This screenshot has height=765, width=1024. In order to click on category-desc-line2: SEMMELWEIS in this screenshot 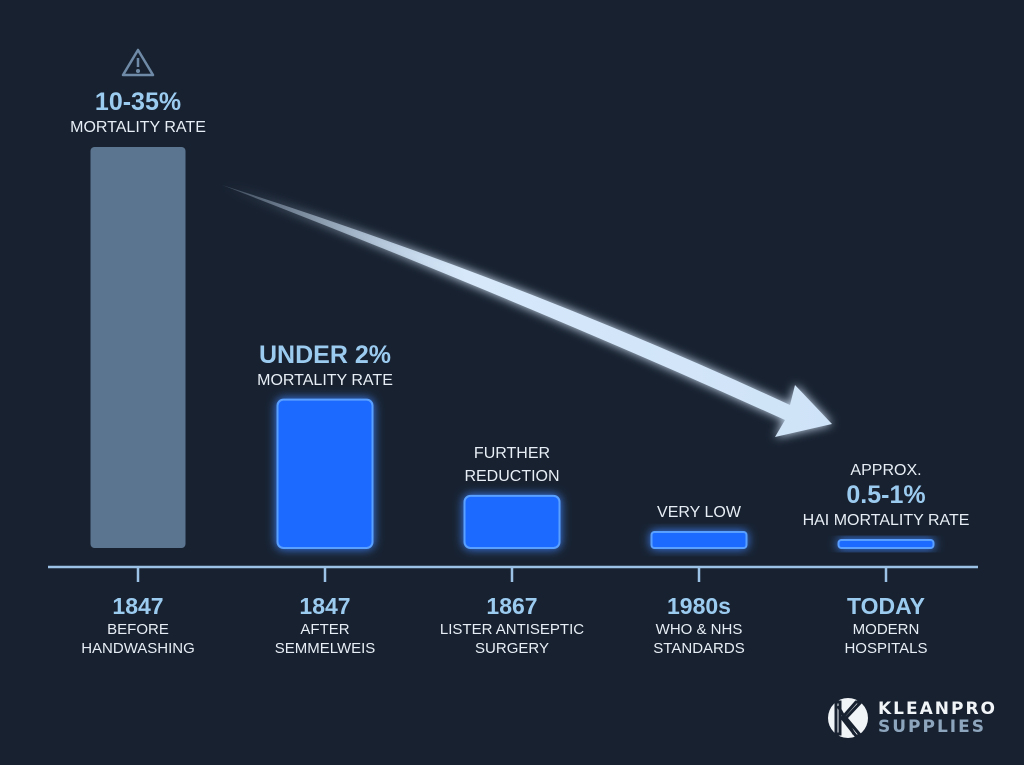, I will do `click(325, 648)`.